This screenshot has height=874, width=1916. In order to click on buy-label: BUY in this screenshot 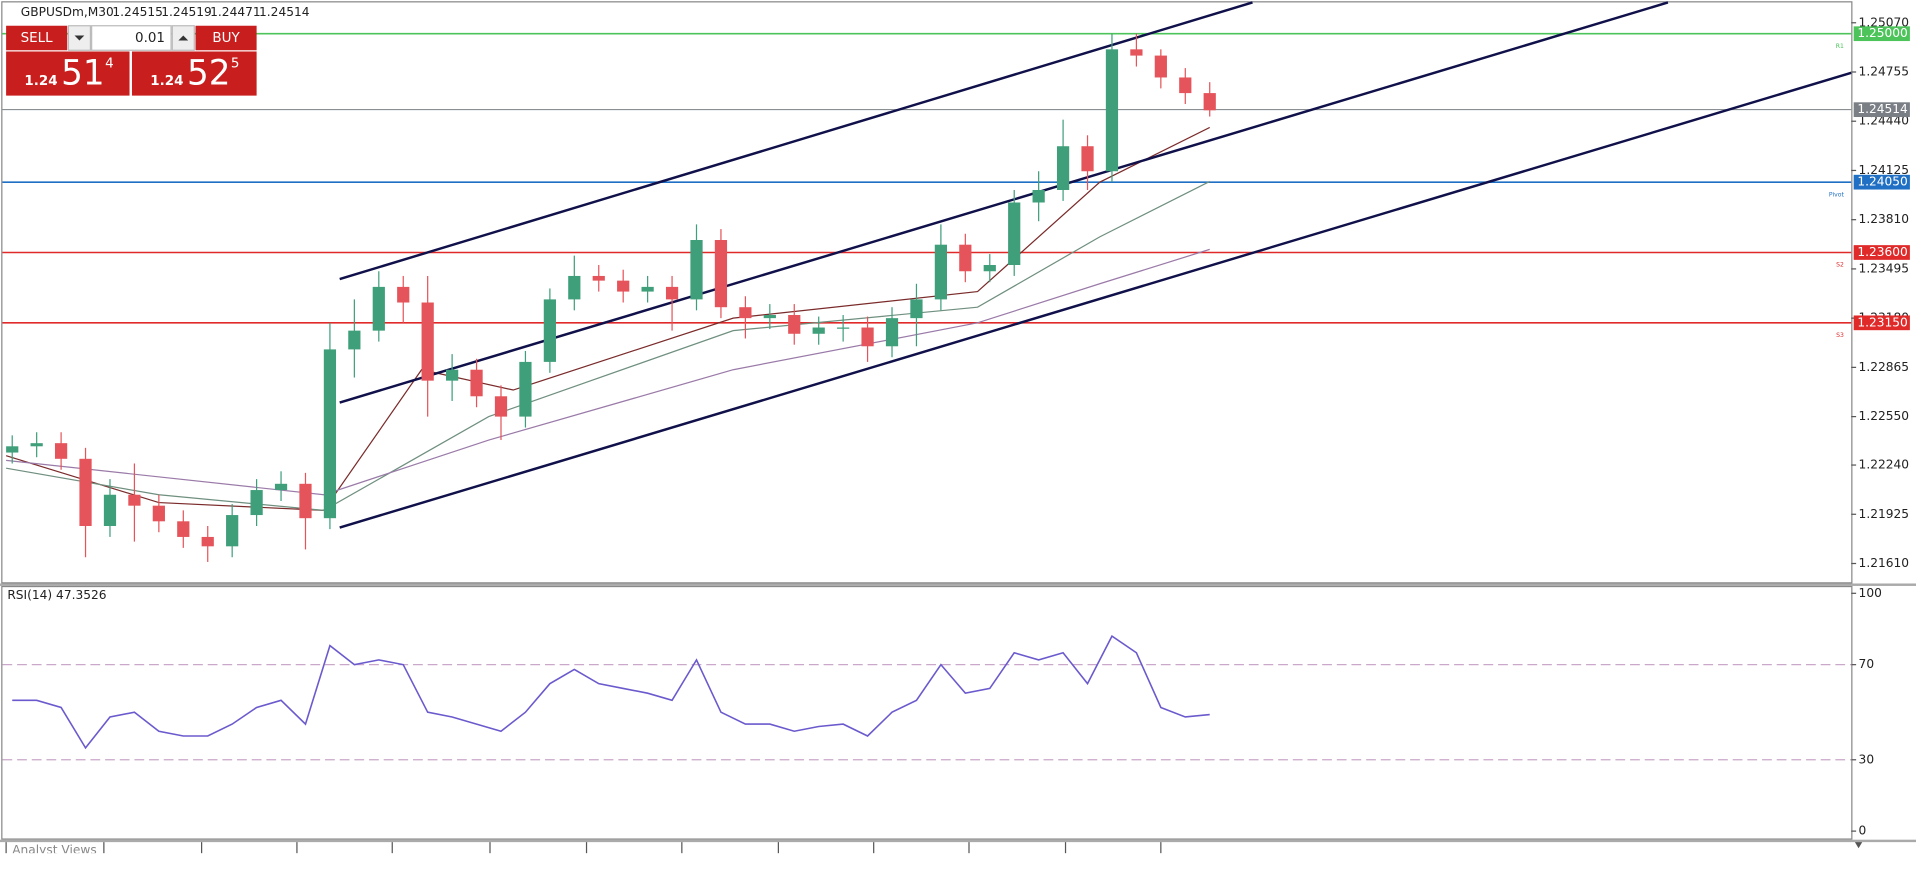, I will do `click(226, 38)`.